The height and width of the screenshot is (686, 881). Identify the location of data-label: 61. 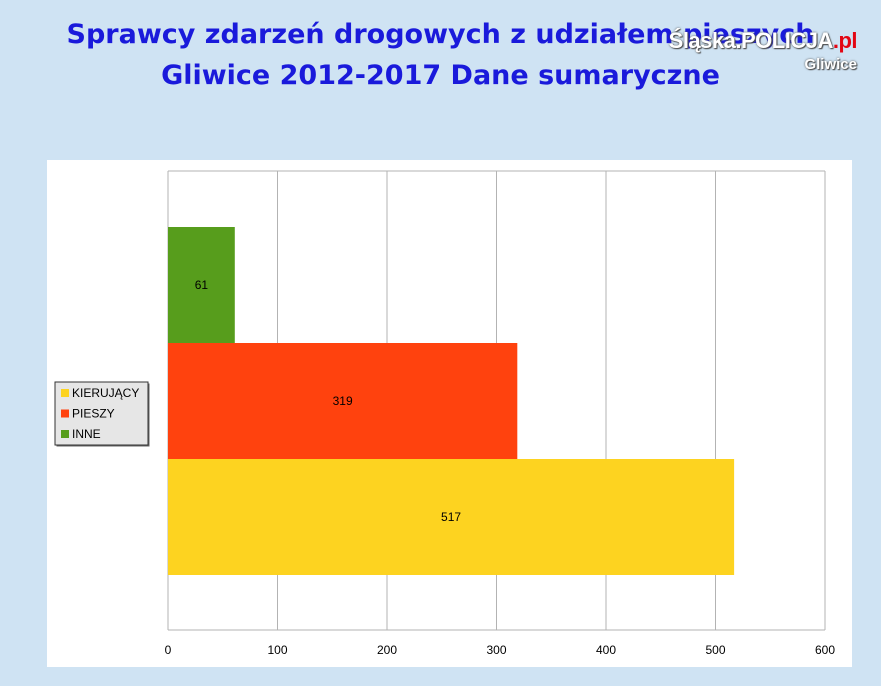
(202, 285).